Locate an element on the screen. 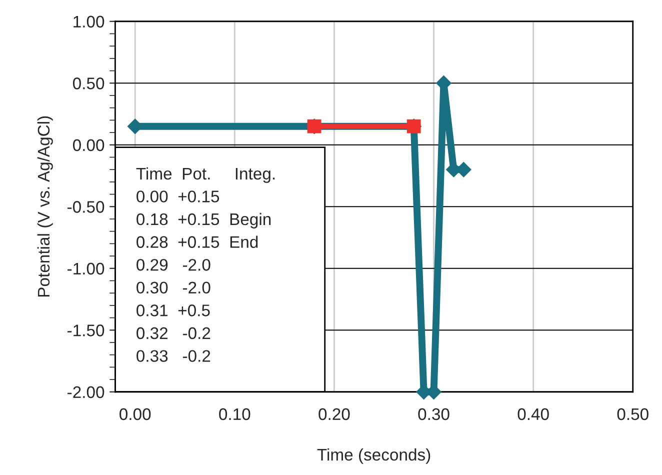  x-tick-label: 0.20 is located at coordinates (334, 414).